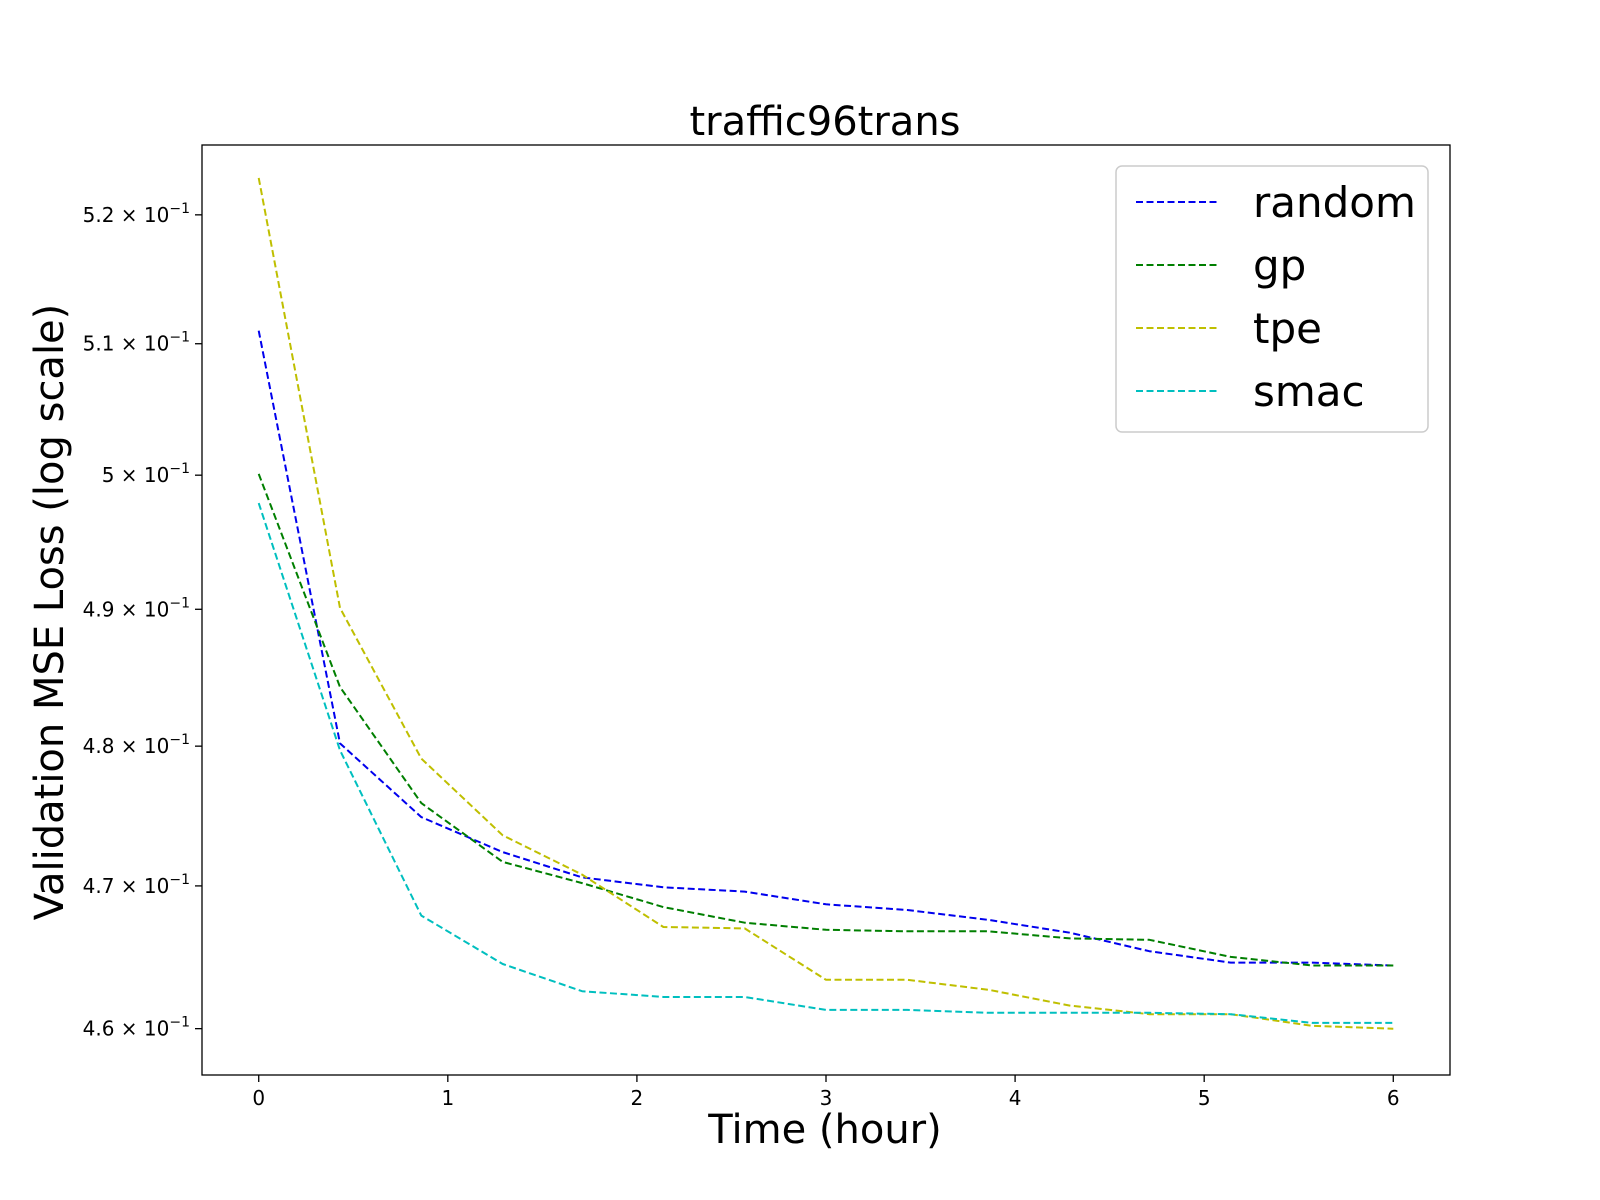  I want to click on y-tick-label: 4.8 × 10⁻¹, so click(136, 745).